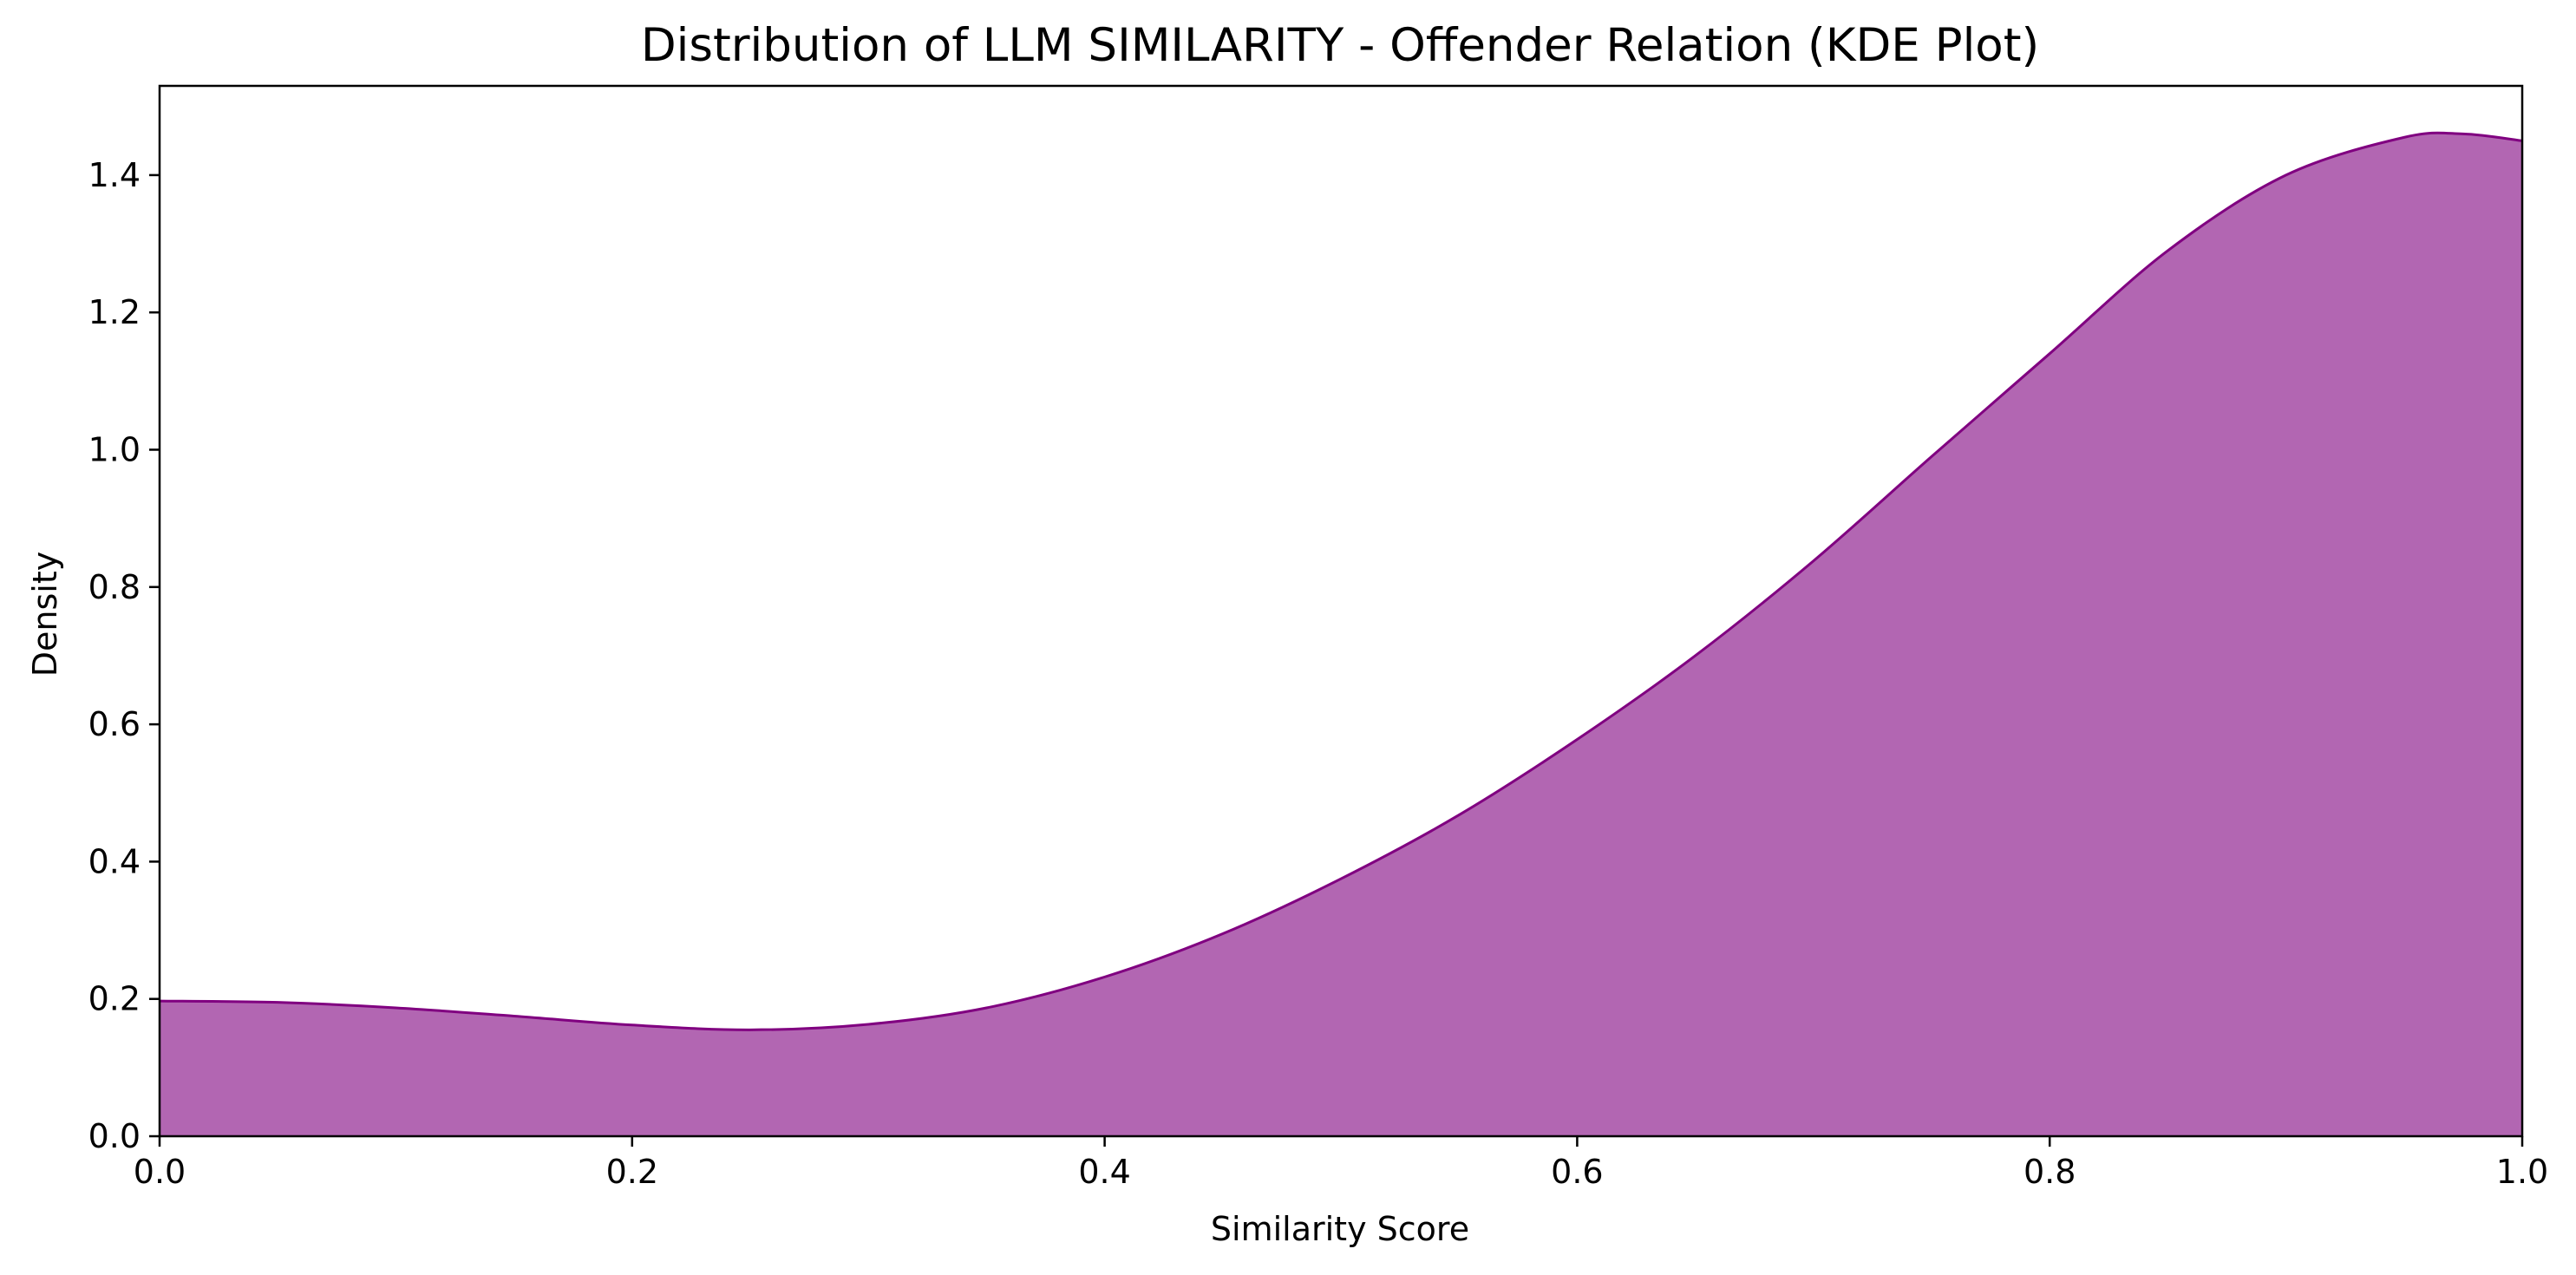 The width and height of the screenshot is (2576, 1275). Describe the element at coordinates (114, 587) in the screenshot. I see `y-tick-label: 0.8` at that location.